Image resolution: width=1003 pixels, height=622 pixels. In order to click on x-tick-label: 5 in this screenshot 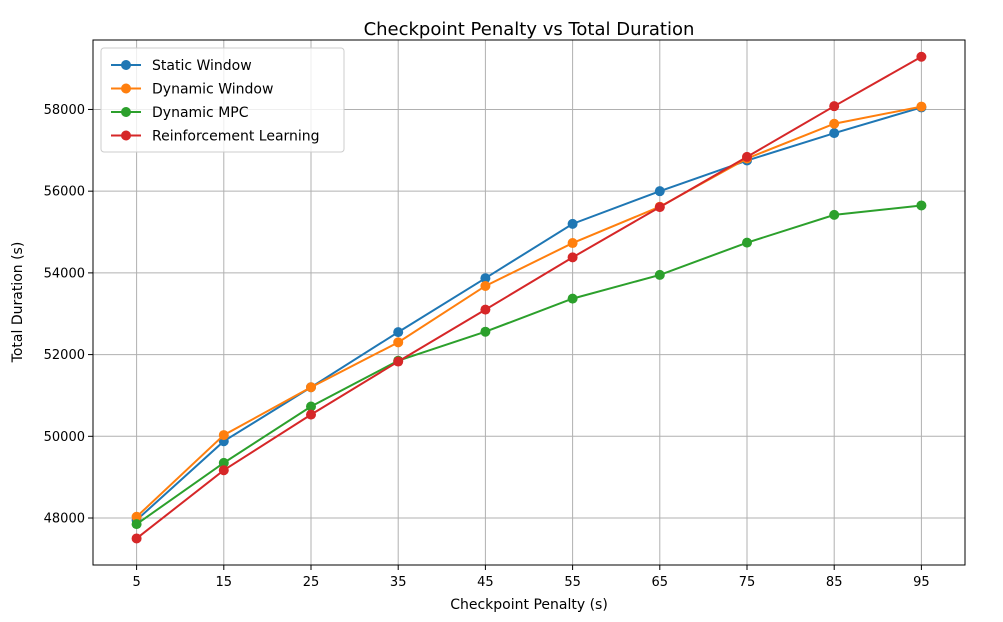, I will do `click(136, 582)`.